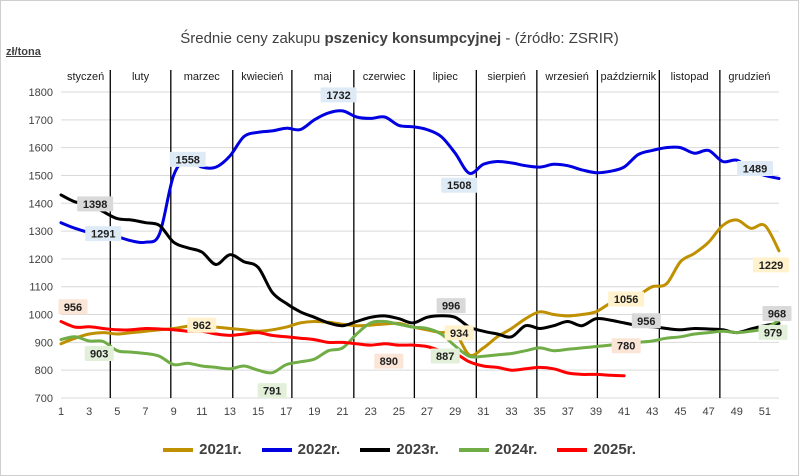 Image resolution: width=799 pixels, height=476 pixels. I want to click on month-label: marzec, so click(202, 77).